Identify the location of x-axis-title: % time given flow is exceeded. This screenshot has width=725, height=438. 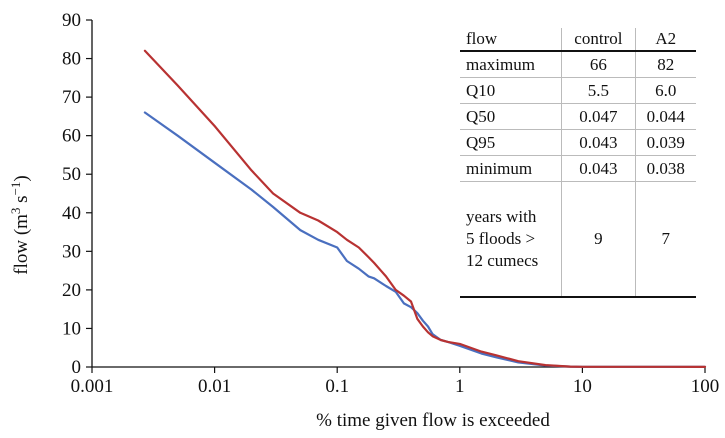
(433, 420).